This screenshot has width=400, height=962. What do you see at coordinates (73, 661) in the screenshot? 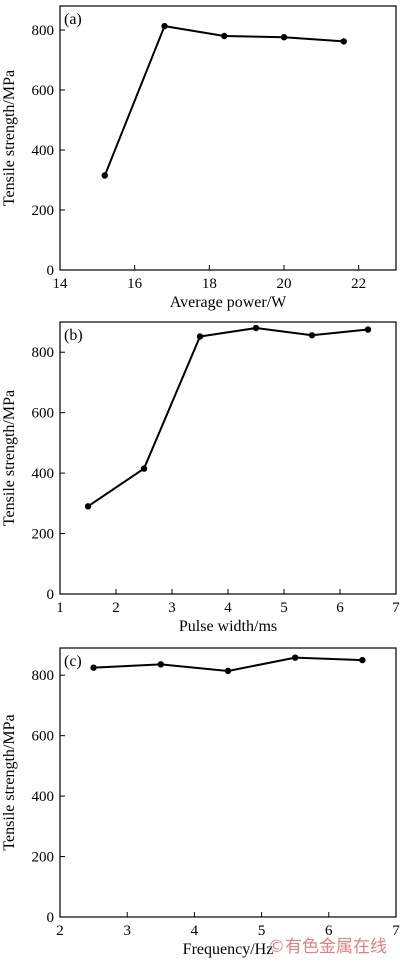
I see `panel-label: (c)` at bounding box center [73, 661].